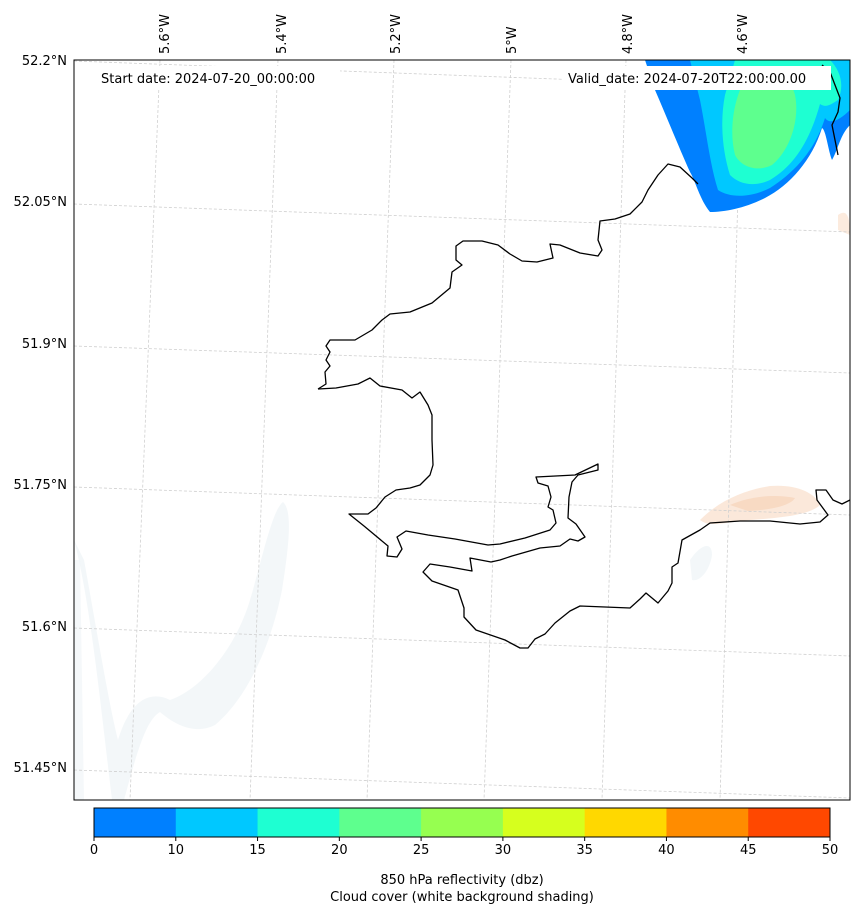 This screenshot has height=914, width=859. What do you see at coordinates (79, 680) in the screenshot?
I see `cloud-cover-shading-edge` at bounding box center [79, 680].